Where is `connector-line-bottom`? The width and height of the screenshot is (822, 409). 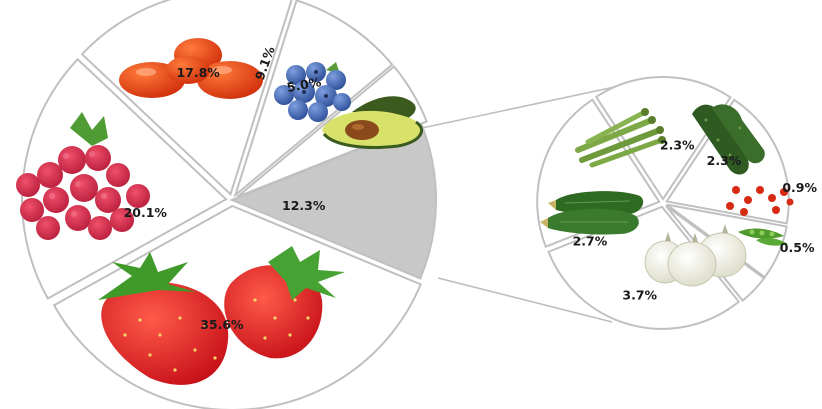
connector-line-bottom is located at coordinates (525, 300).